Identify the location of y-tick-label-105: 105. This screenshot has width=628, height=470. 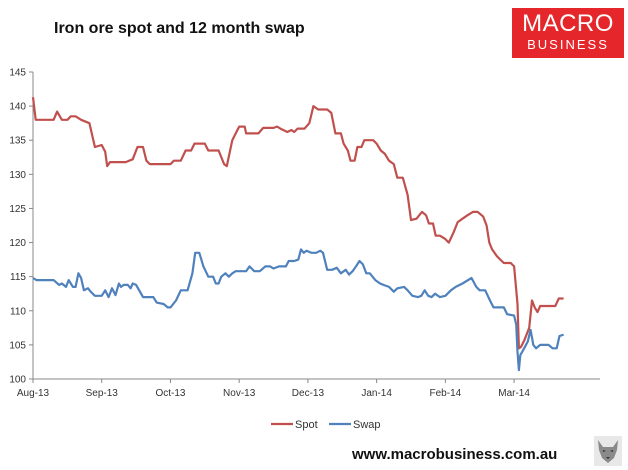
(17, 345).